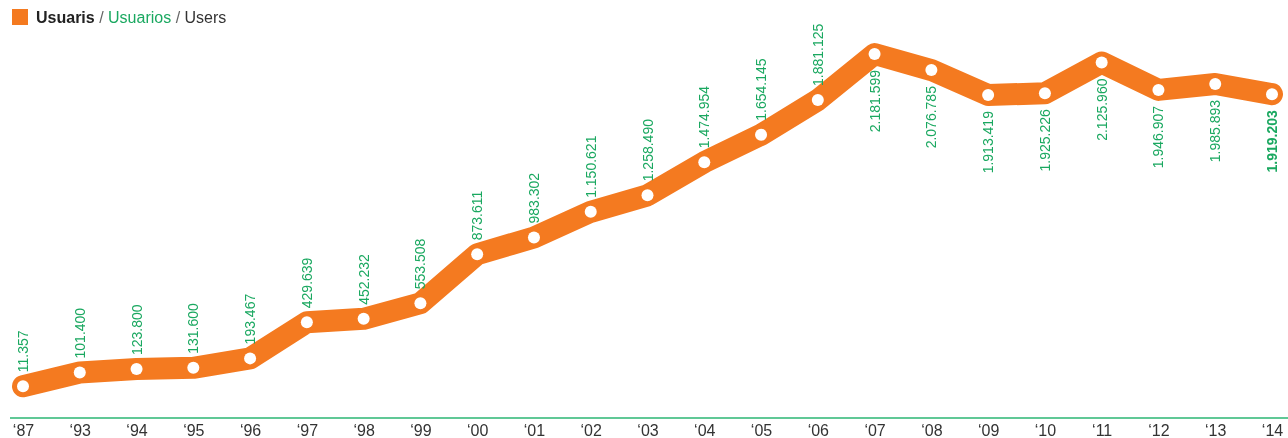 Image resolution: width=1288 pixels, height=438 pixels. What do you see at coordinates (137, 430) in the screenshot?
I see `x-tick-label: ‘94` at bounding box center [137, 430].